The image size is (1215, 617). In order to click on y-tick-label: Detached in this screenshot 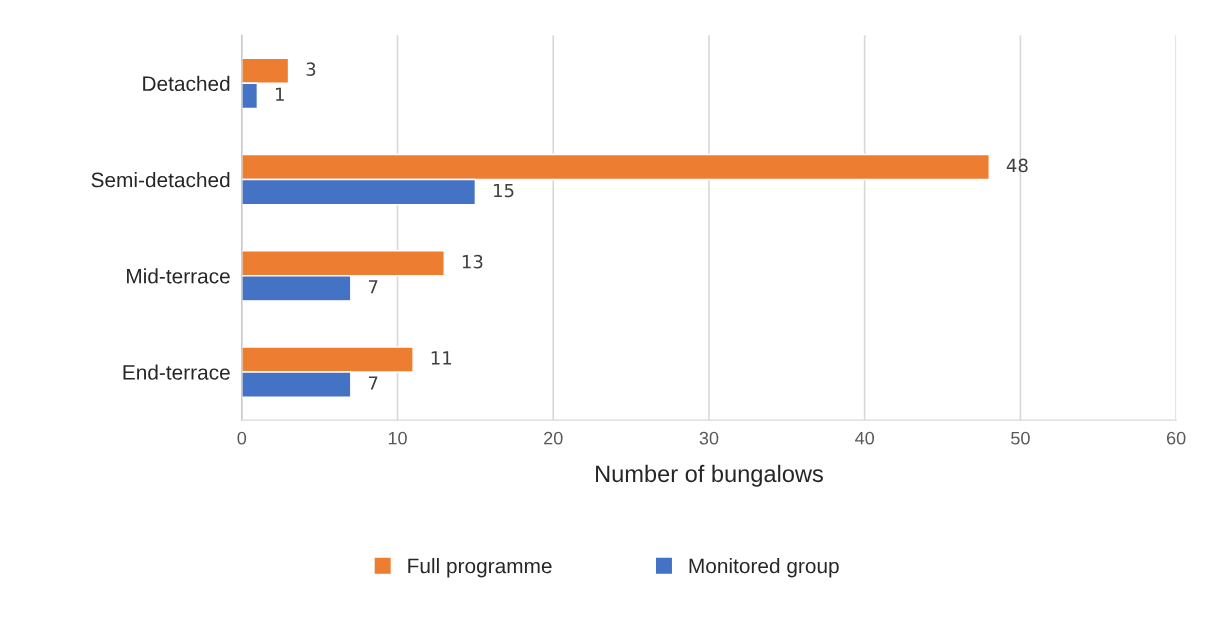, I will do `click(186, 83)`.